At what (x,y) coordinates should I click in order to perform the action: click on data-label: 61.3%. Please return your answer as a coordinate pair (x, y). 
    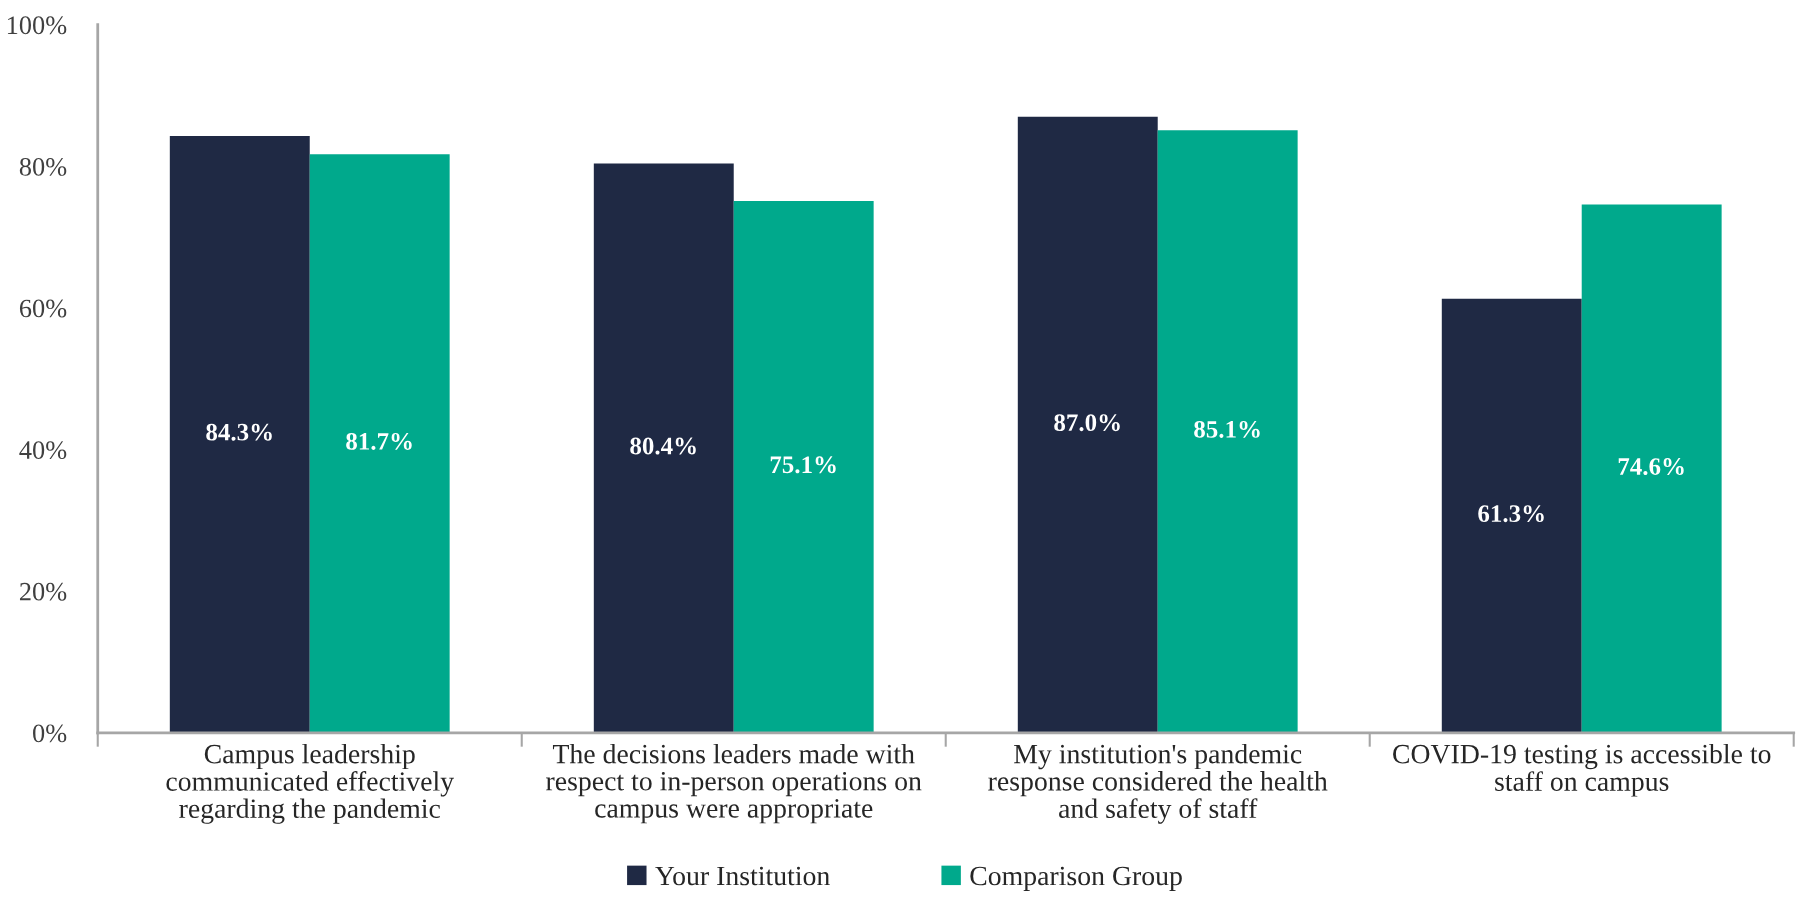
    Looking at the image, I should click on (1511, 514).